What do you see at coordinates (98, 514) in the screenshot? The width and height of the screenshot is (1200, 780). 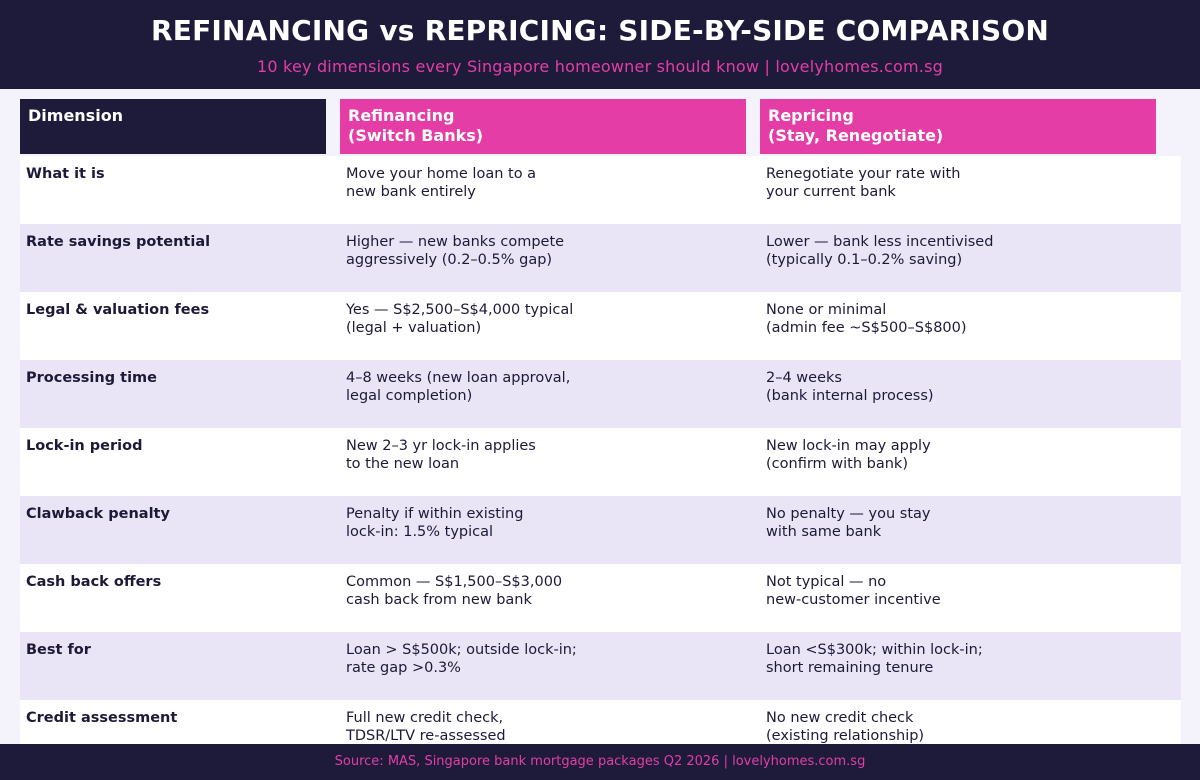 I see `dimension-cell: Clawback penalty` at bounding box center [98, 514].